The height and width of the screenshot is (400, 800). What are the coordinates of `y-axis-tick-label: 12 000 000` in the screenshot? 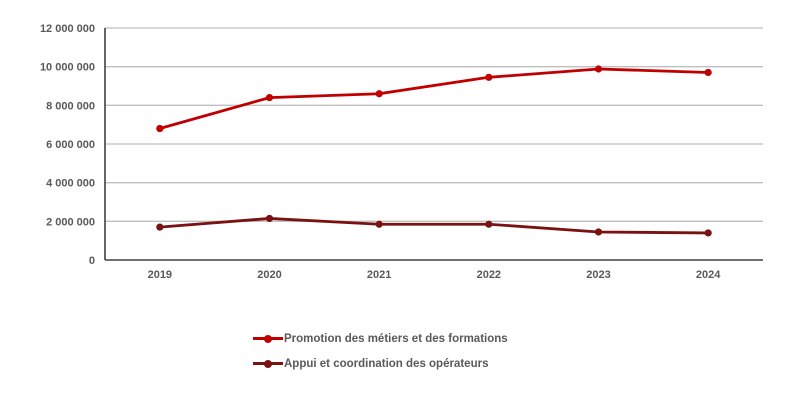 It's located at (67, 29).